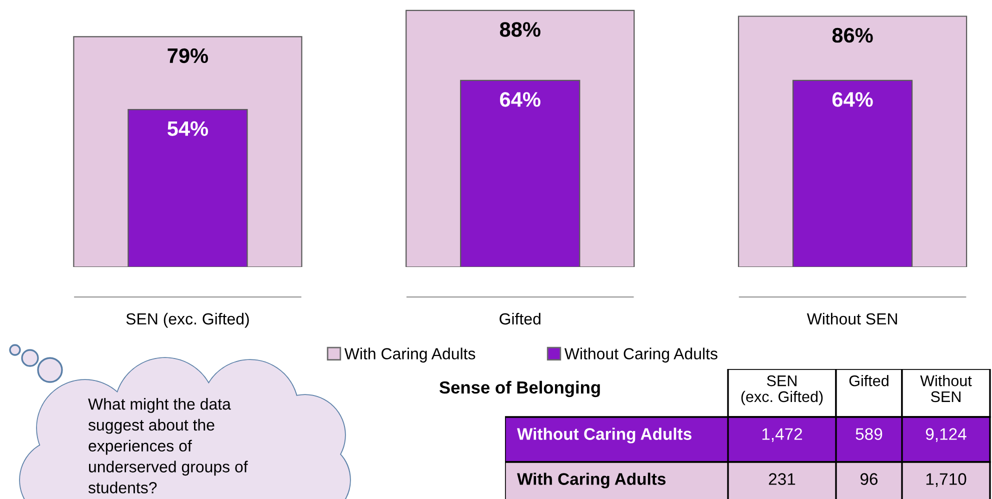 The height and width of the screenshot is (499, 992). I want to click on text: Sense of Belonging, so click(519, 389).